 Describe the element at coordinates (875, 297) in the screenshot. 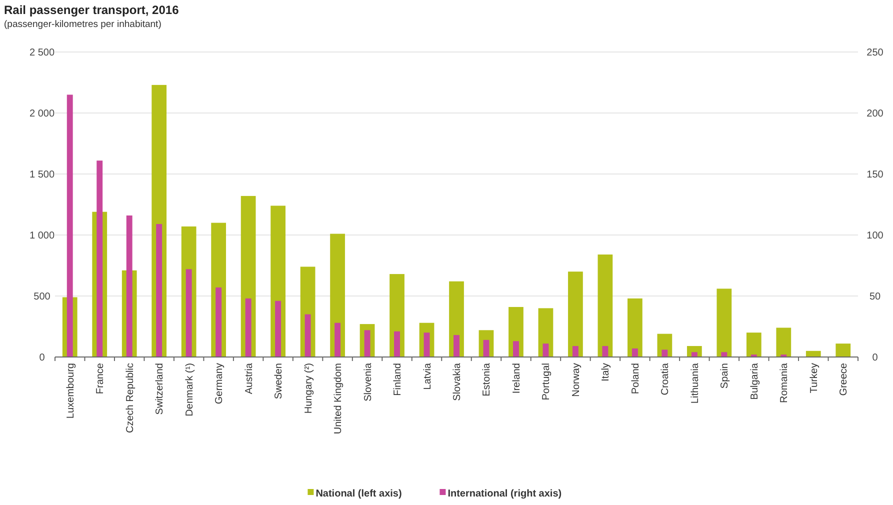

I see `y2-tick-label: 50` at that location.